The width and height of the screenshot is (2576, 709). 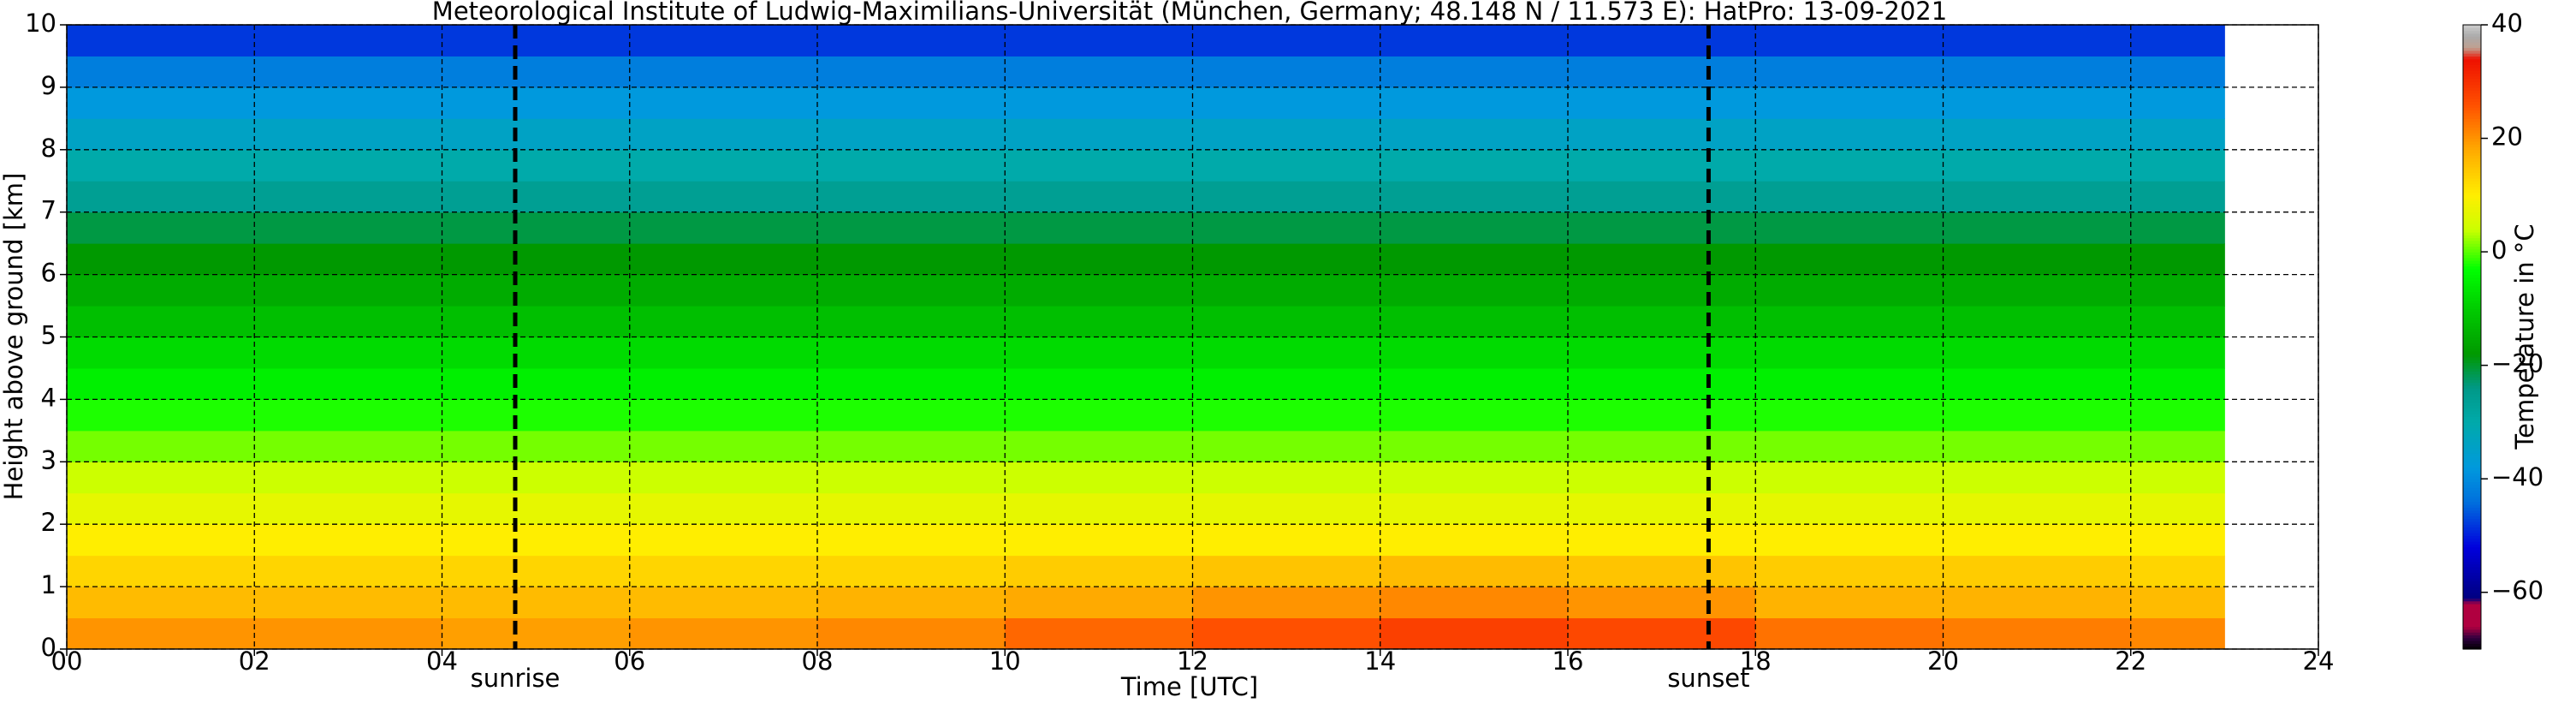 I want to click on x-tick-label: 24, so click(x=2319, y=661).